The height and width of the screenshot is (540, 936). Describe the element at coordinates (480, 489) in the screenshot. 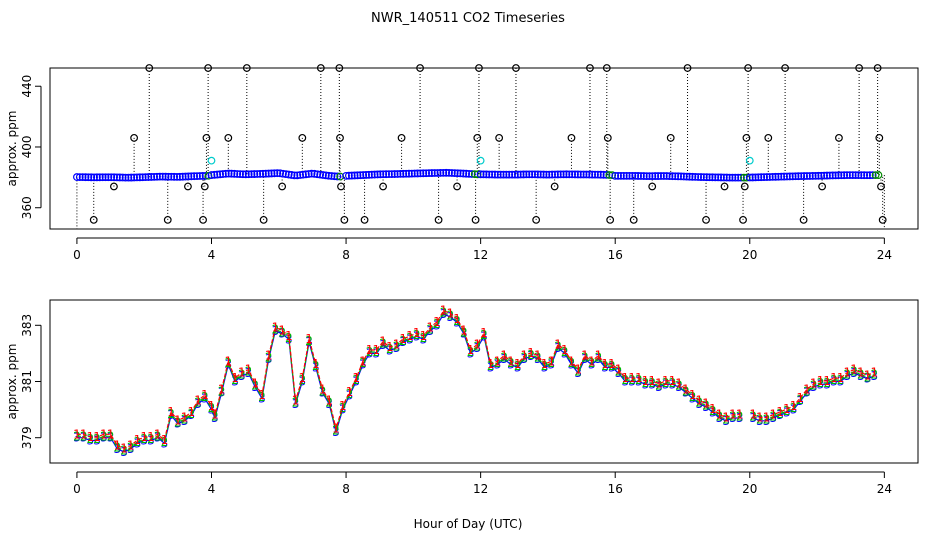

I see `x-tick-label: 12` at that location.